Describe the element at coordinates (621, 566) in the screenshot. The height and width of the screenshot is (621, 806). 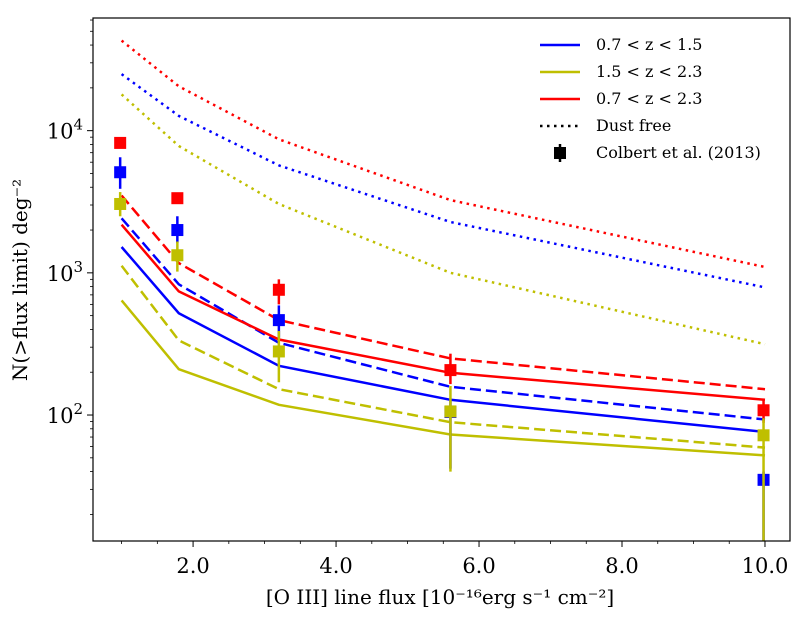
I see `x-tick-label-3: 8.0` at that location.